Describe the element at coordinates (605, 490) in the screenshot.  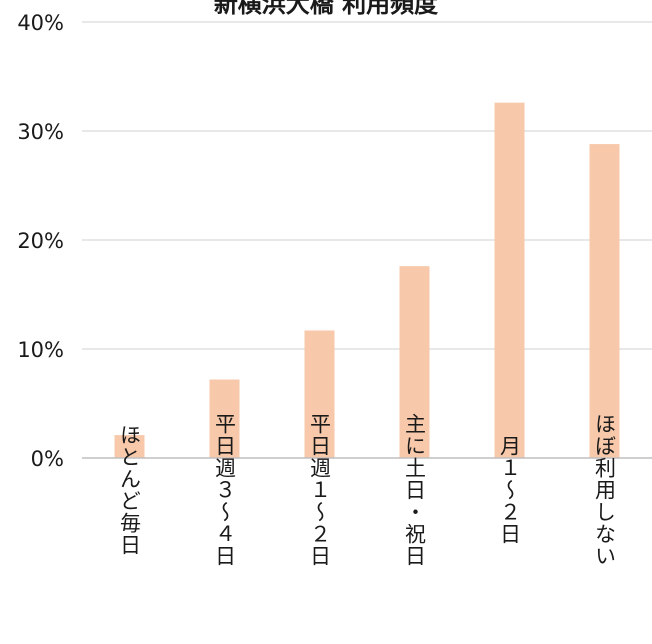
I see `x-tick-label: ほぼ利用しない` at that location.